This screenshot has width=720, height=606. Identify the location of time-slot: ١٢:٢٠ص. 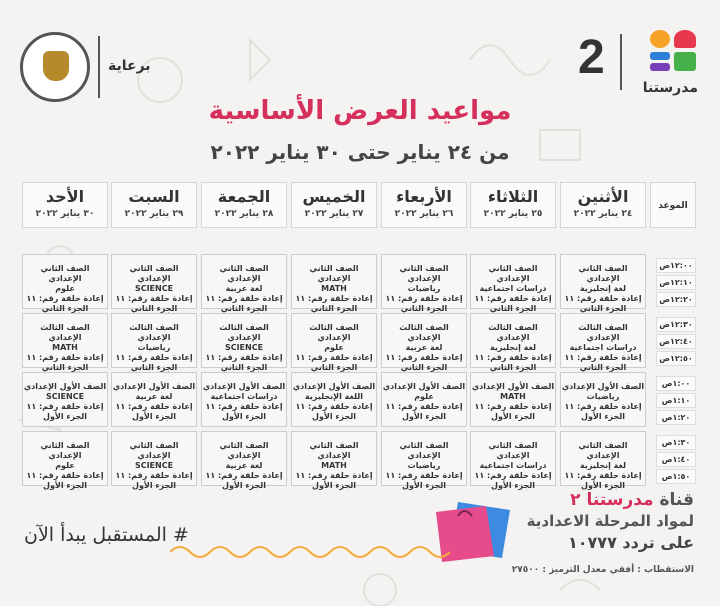
(676, 299).